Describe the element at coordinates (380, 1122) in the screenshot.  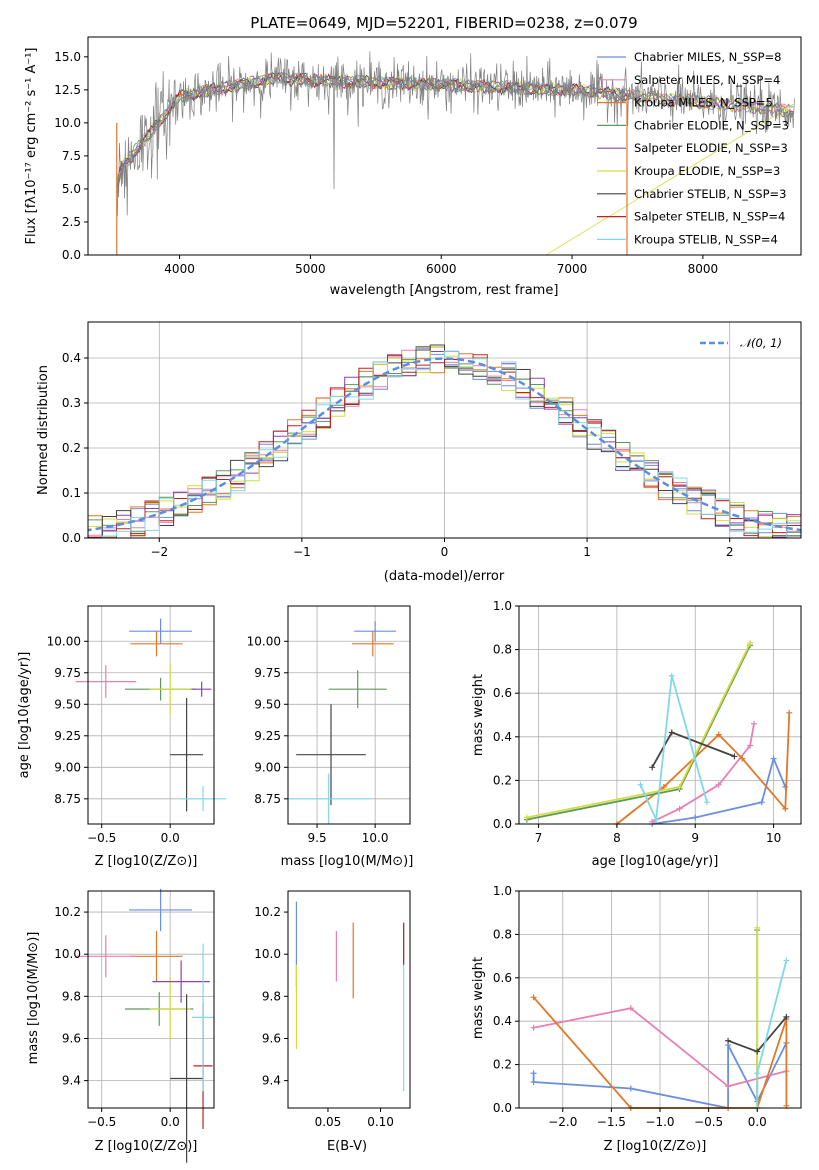
I see `x-tick-label: 0.10` at that location.